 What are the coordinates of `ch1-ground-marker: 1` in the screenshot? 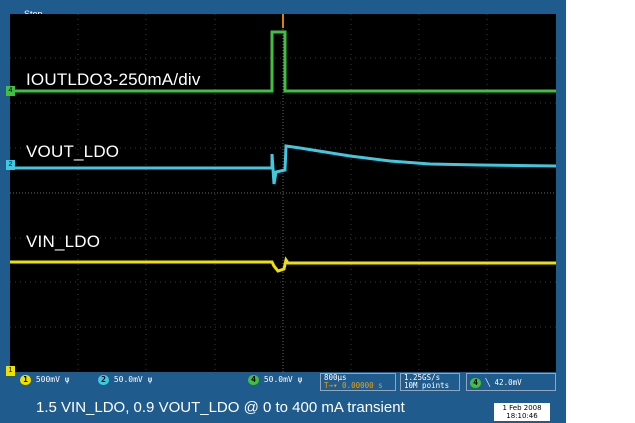 It's located at (10, 371).